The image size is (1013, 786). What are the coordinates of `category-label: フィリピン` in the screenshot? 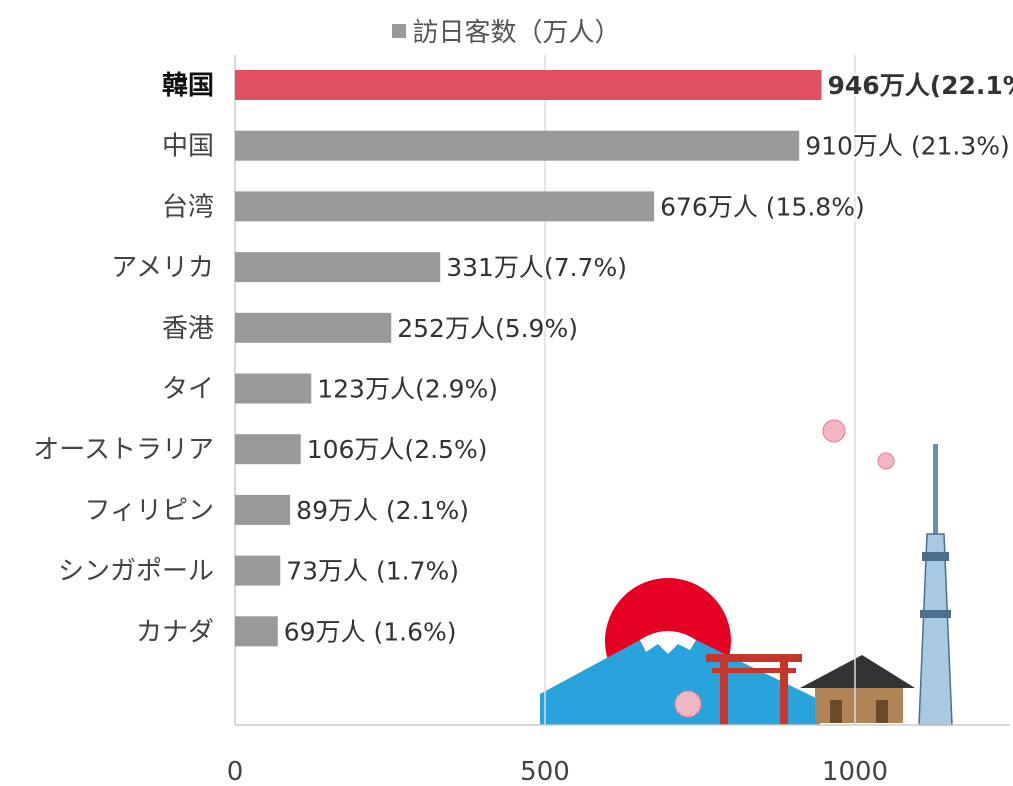 It's located at (149, 511).